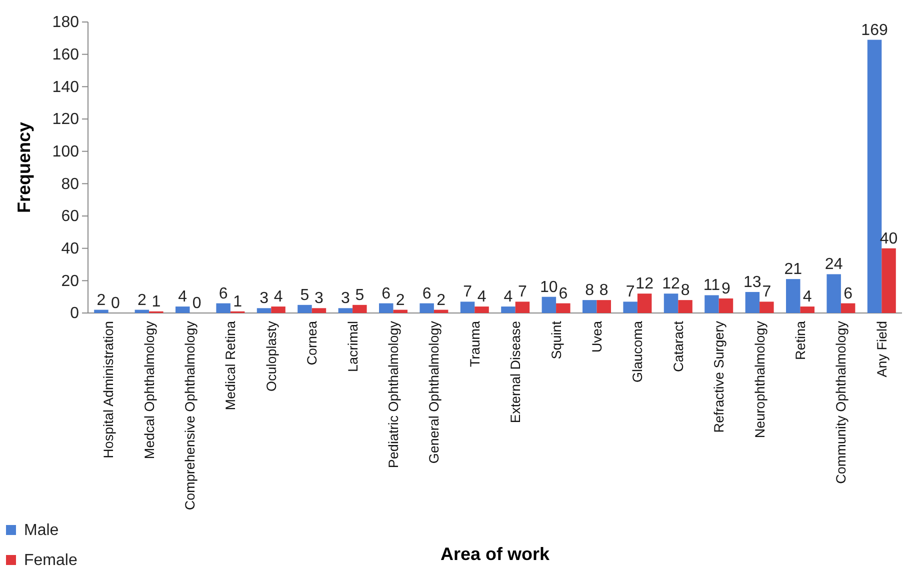 This screenshot has width=912, height=572. I want to click on x-tick-label: Neurophthalmology, so click(760, 379).